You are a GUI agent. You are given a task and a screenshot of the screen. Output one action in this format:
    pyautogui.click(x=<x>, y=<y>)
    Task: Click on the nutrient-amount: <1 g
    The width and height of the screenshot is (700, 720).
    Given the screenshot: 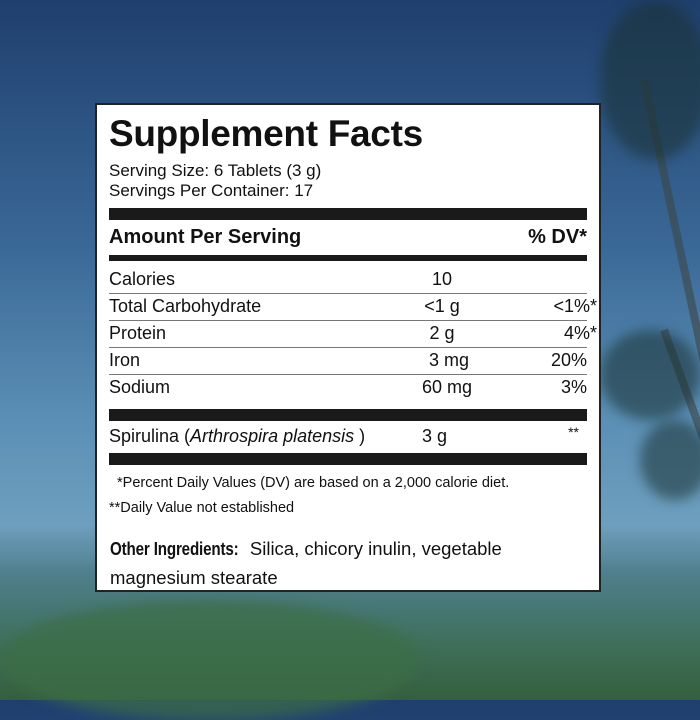 What is the action you would take?
    pyautogui.click(x=442, y=306)
    